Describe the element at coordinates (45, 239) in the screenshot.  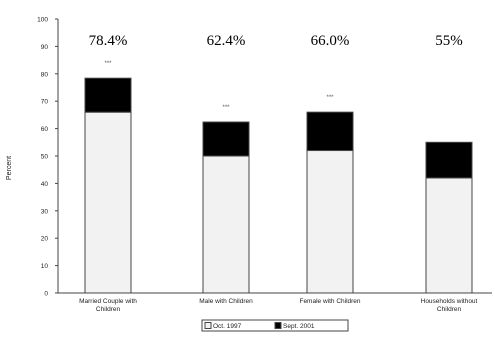
I see `y-tick-label-20: 20` at that location.